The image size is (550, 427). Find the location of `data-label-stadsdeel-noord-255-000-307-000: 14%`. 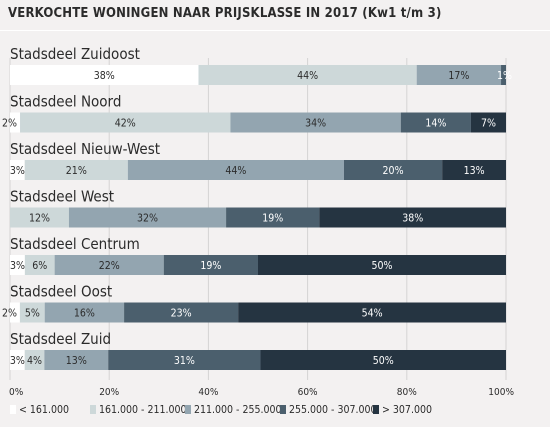

data-label-stadsdeel-noord-255-000-307-000: 14% is located at coordinates (435, 124).